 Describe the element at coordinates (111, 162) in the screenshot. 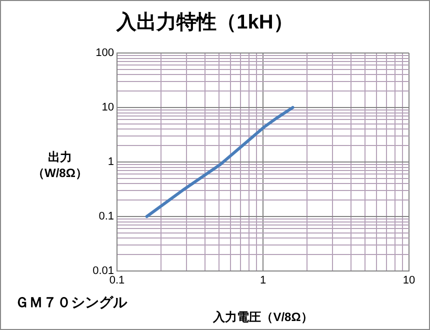

I see `y-tick-label: 1` at that location.